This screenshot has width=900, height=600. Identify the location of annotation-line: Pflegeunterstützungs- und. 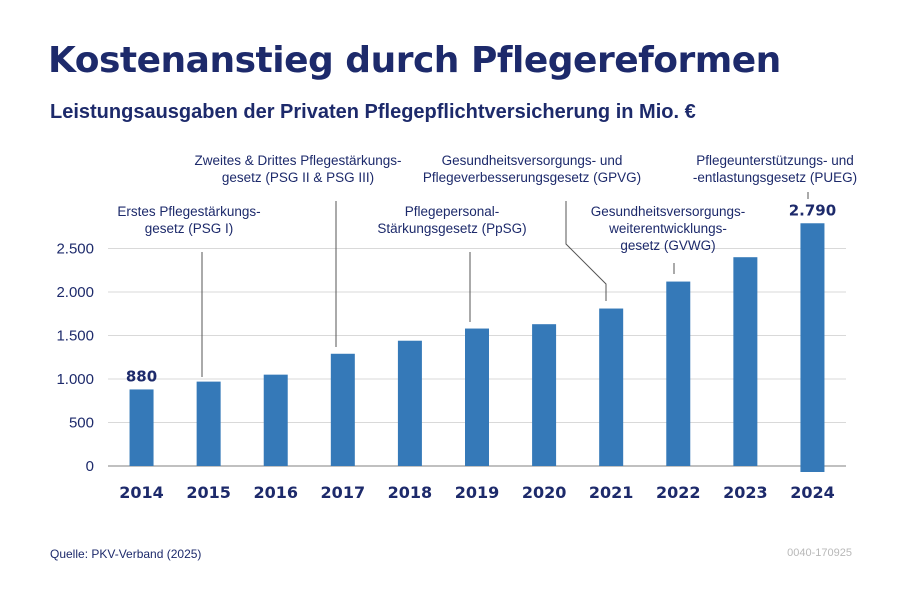
(775, 160).